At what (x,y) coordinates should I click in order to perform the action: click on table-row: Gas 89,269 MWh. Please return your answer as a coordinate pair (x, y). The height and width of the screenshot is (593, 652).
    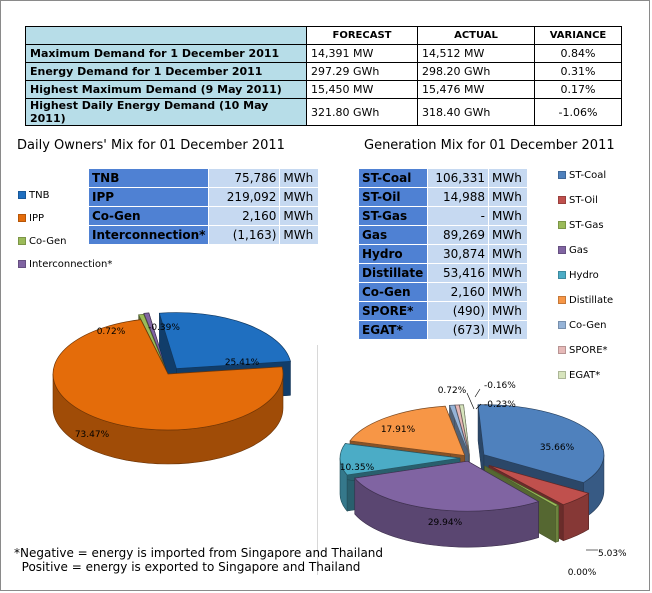
    Looking at the image, I should click on (443, 235).